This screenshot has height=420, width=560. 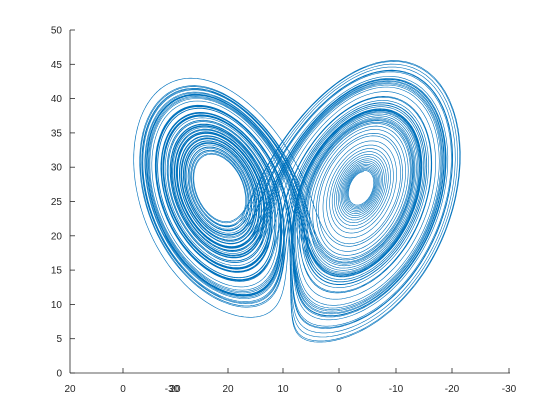 What do you see at coordinates (59, 374) in the screenshot?
I see `y-tick-label: 0` at bounding box center [59, 374].